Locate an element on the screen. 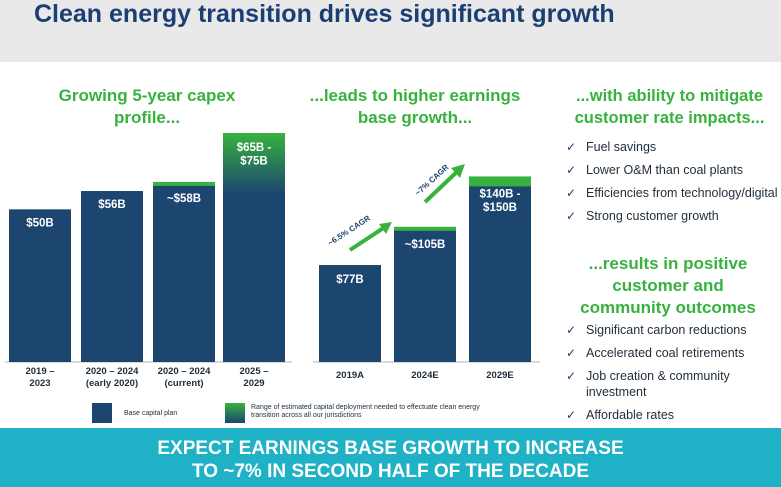 The width and height of the screenshot is (781, 487). mitigate-bullet-item-label: Efficiencies from technology/digital is located at coordinates (682, 193).